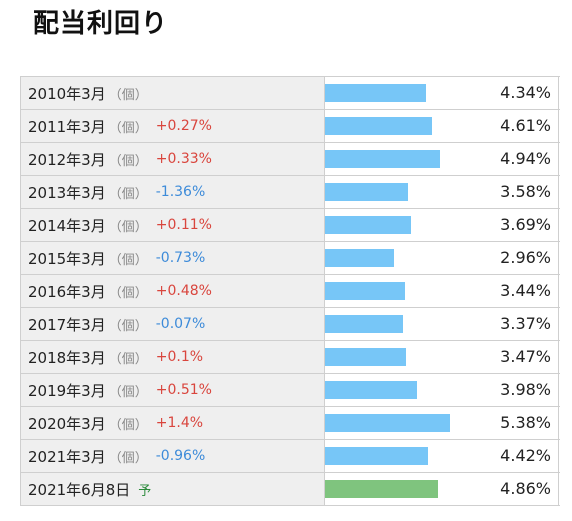 This screenshot has height=521, width=572. I want to click on change-label: +0.1%, so click(179, 357).